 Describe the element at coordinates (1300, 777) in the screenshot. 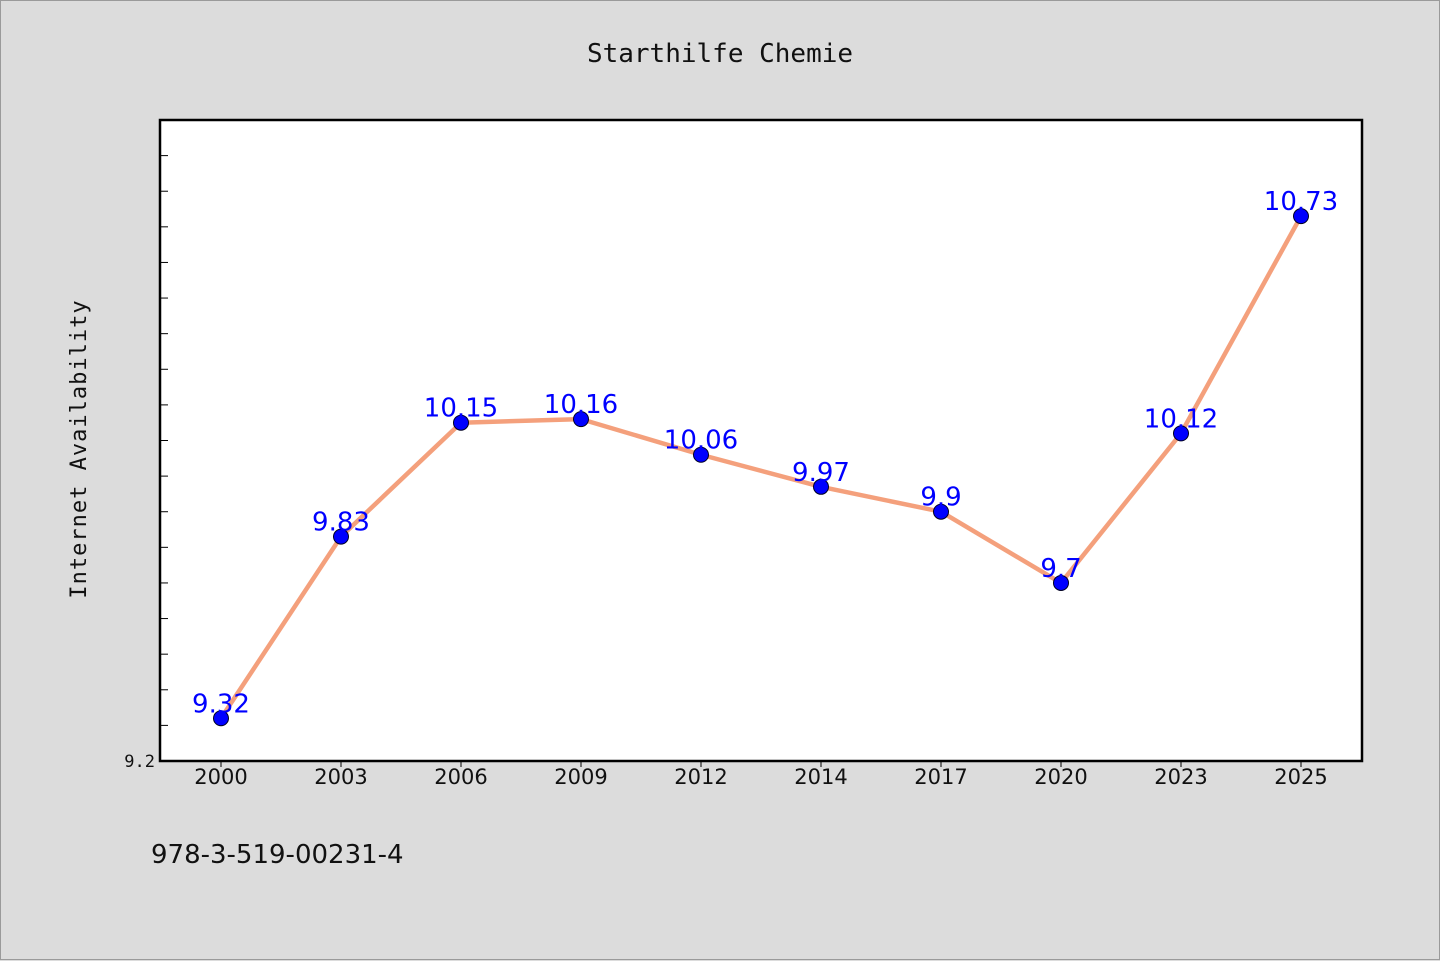

I see `x-tick-label: 2025` at that location.